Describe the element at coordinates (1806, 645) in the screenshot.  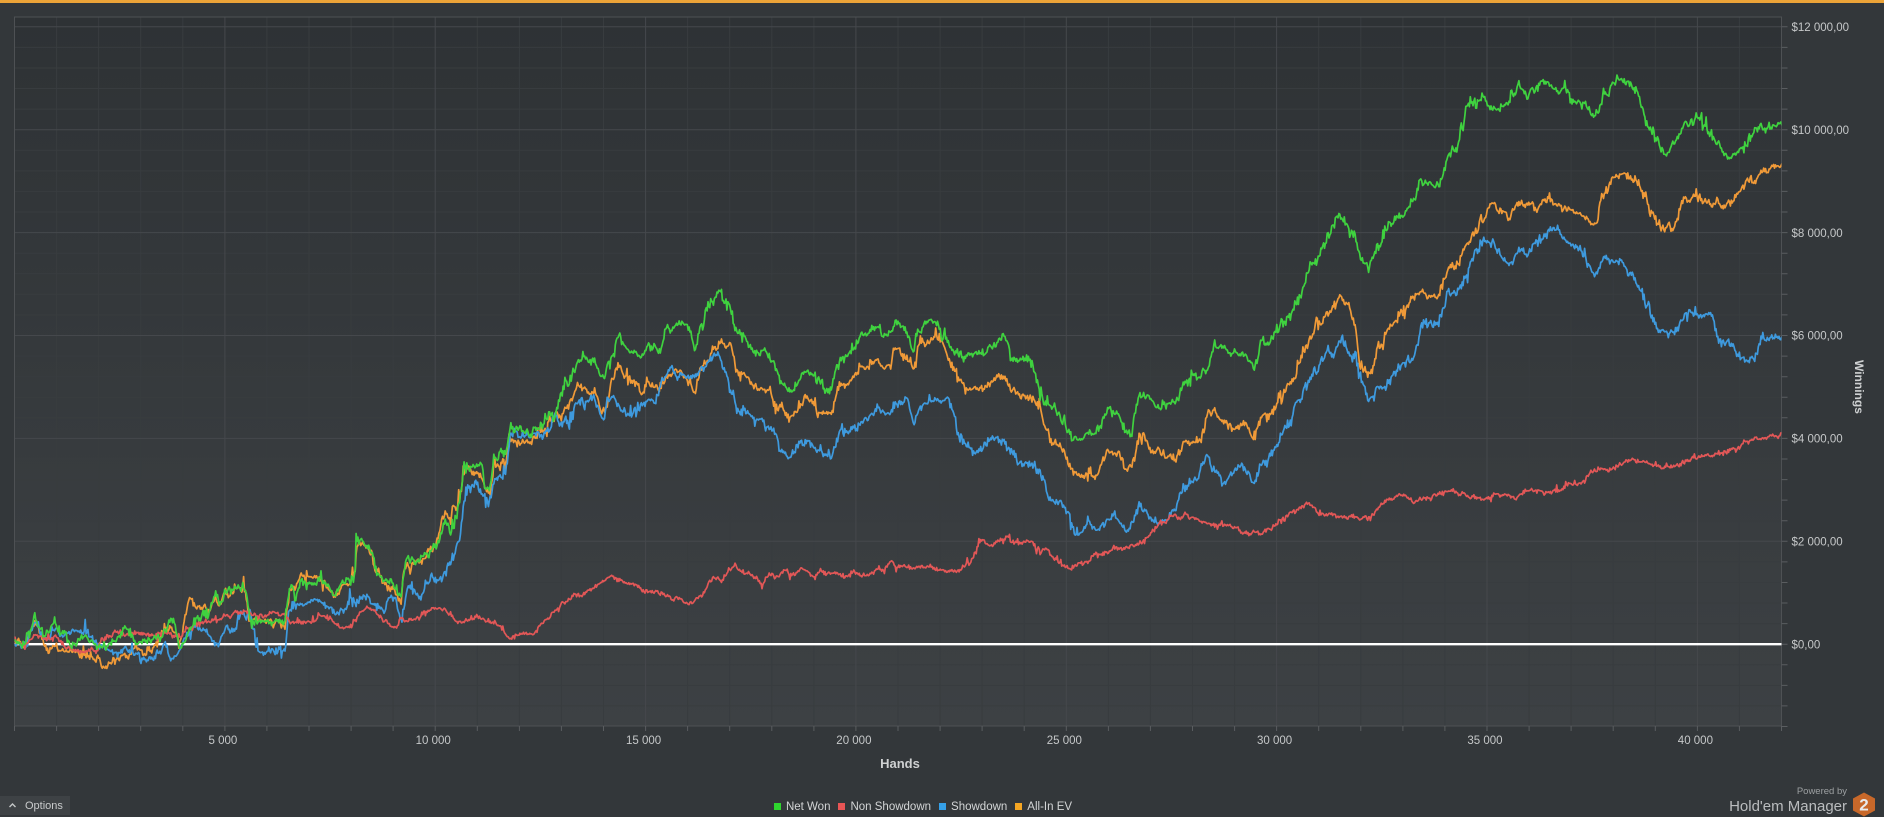
I see `svg-text: $0,00` at that location.